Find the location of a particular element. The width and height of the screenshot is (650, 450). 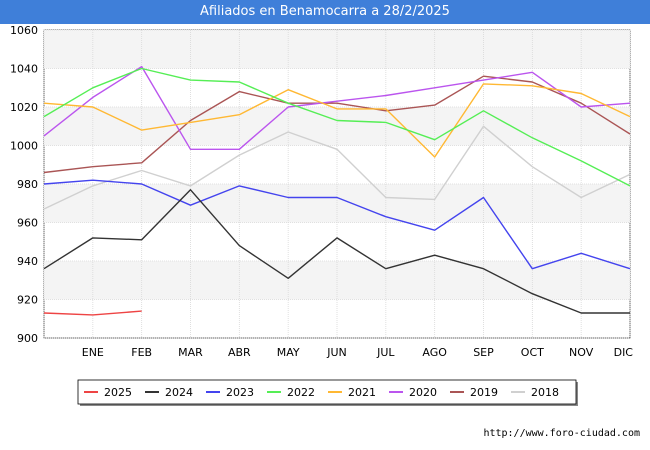

legend-box is located at coordinates (327, 392).